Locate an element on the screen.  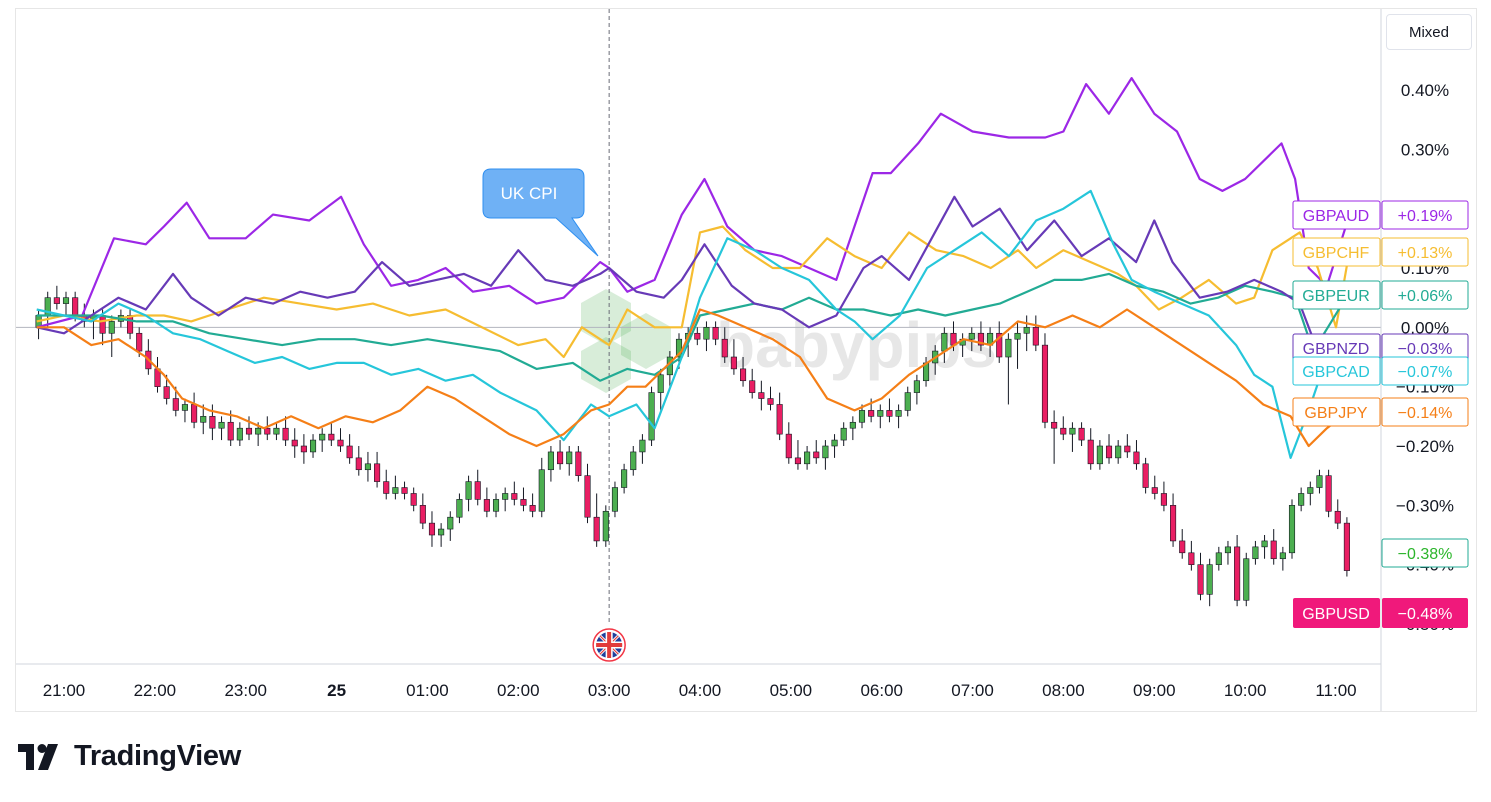
y-tick-label: 0.00% is located at coordinates (1425, 327).